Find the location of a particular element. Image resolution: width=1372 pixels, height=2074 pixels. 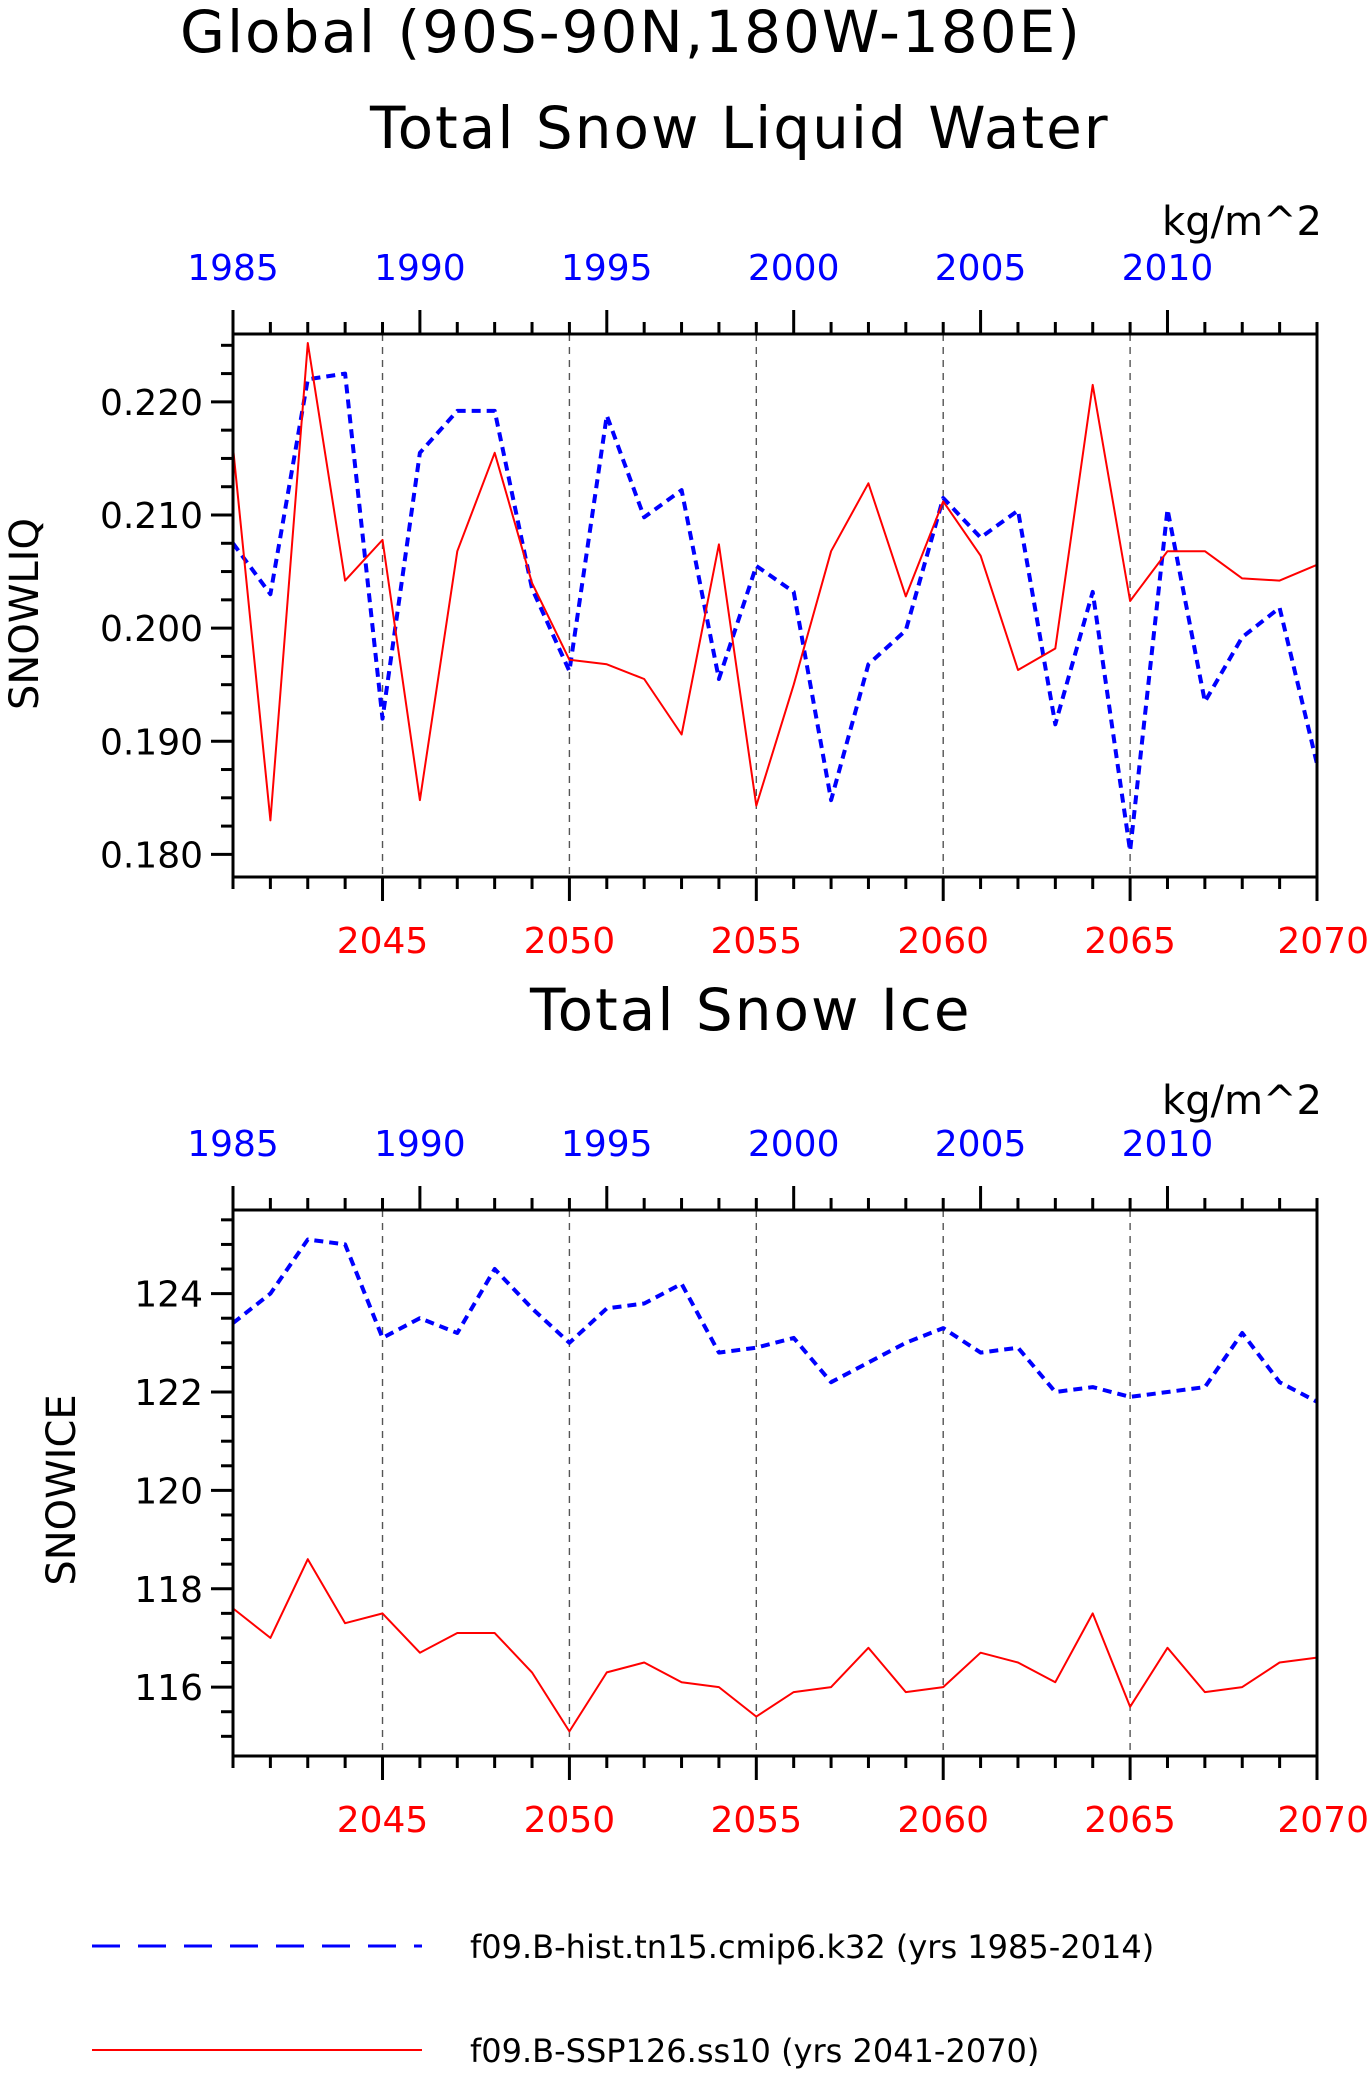

y-tick-label: 0.180 is located at coordinates (151, 855).